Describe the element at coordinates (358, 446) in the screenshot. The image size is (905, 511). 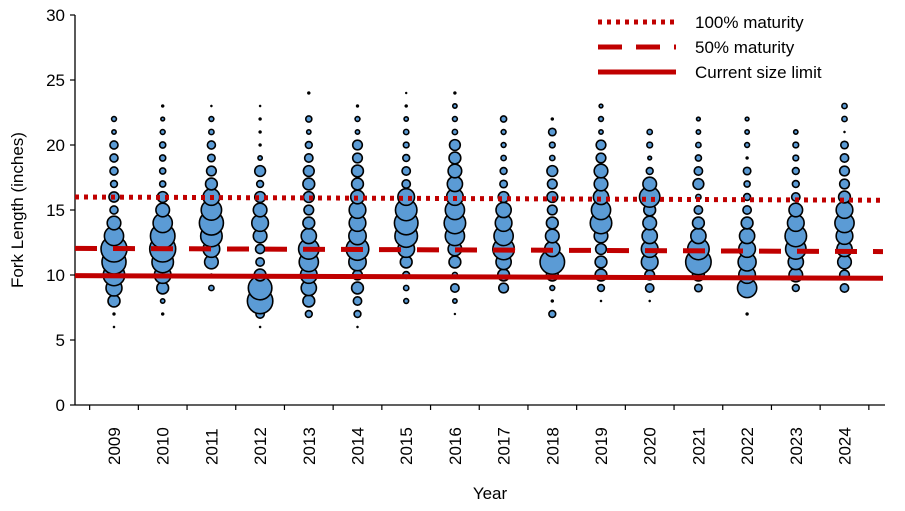
I see `x-tick-label: 2014` at that location.